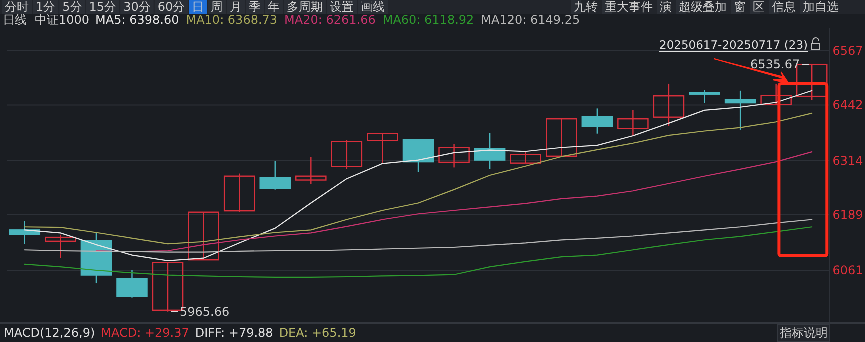  What do you see at coordinates (775, 65) in the screenshot?
I see `annotation: 6535.67` at bounding box center [775, 65].